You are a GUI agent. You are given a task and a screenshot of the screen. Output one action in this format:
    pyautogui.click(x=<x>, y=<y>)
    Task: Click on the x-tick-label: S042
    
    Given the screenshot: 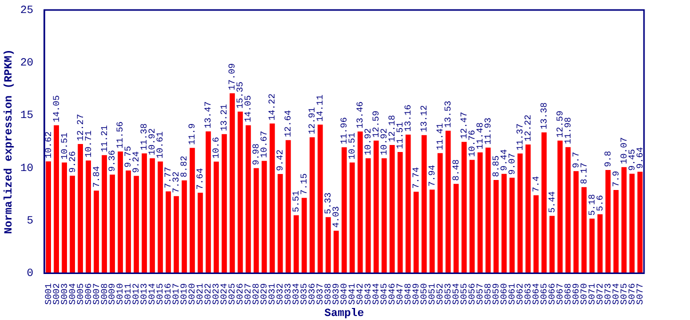 What is the action you would take?
    pyautogui.click(x=361, y=294)
    